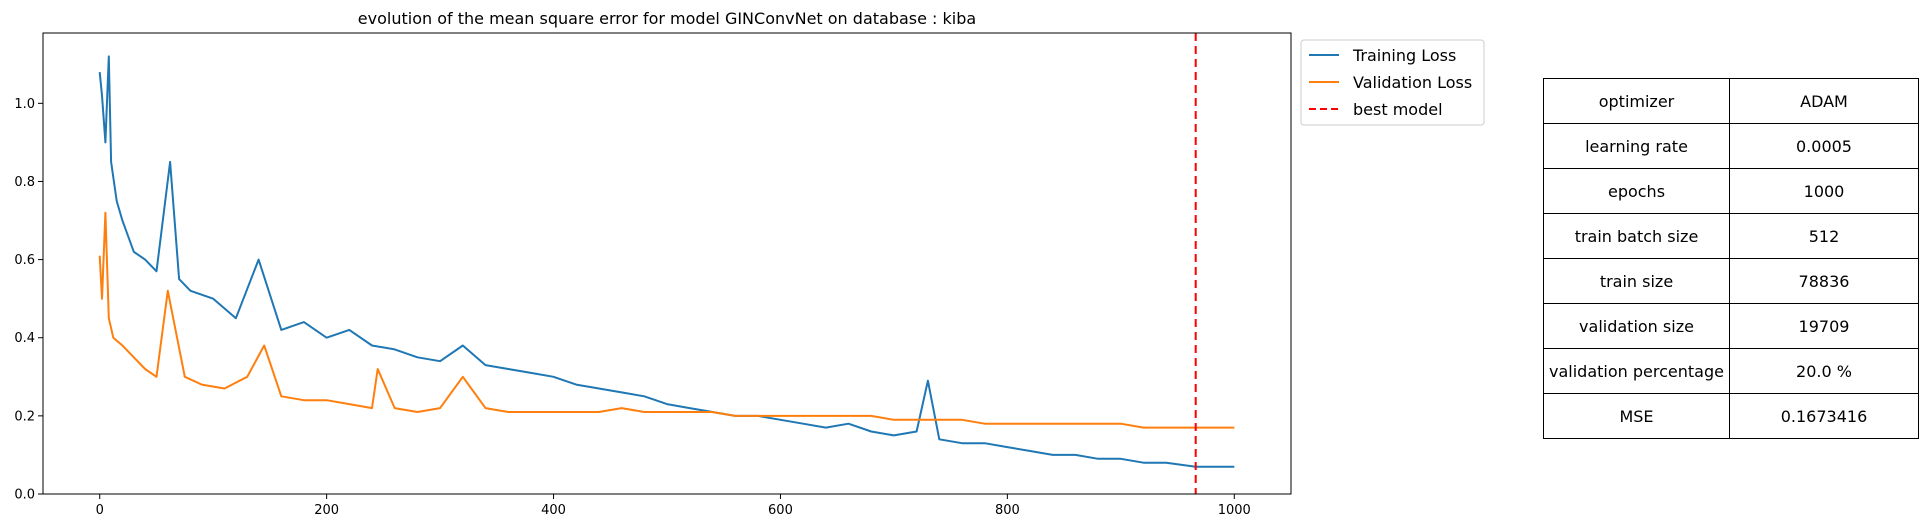 The height and width of the screenshot is (528, 1926). What do you see at coordinates (100, 510) in the screenshot?
I see `x-tick-label: 0` at bounding box center [100, 510].